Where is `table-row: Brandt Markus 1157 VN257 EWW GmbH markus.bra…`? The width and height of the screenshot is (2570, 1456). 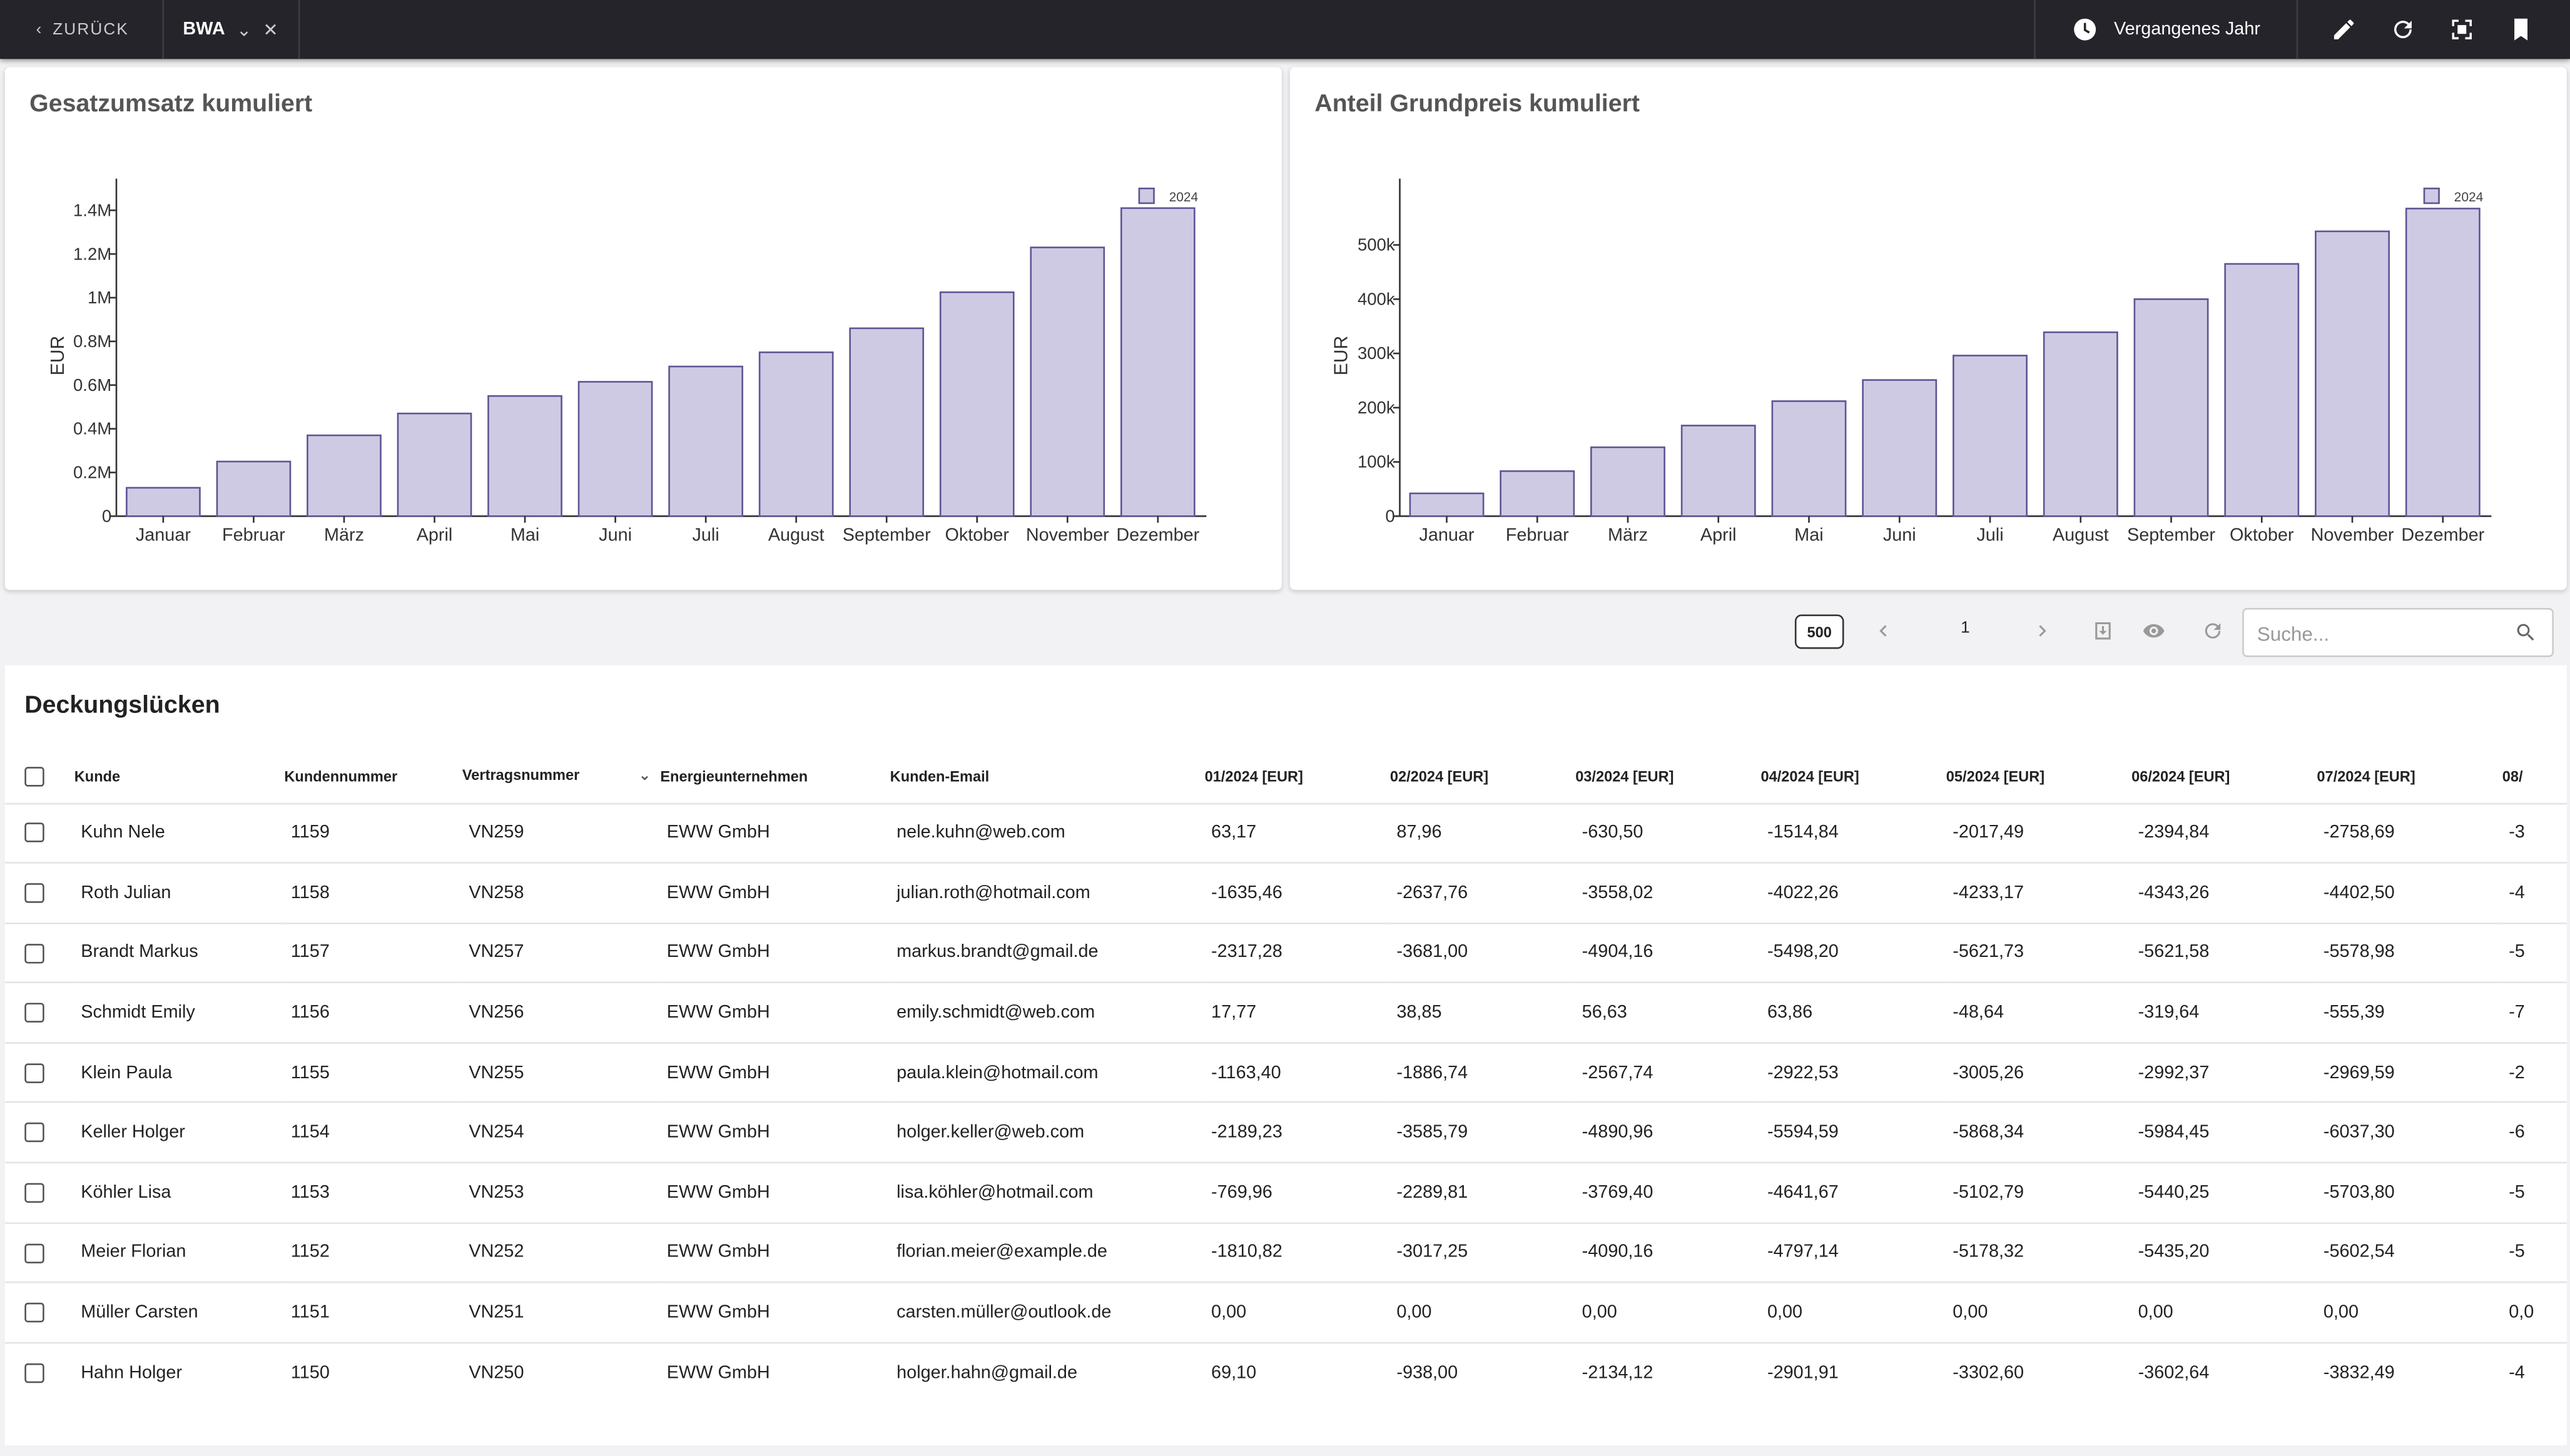 table-row: Brandt Markus 1157 VN257 EWW GmbH markus.bra… is located at coordinates (1285, 952).